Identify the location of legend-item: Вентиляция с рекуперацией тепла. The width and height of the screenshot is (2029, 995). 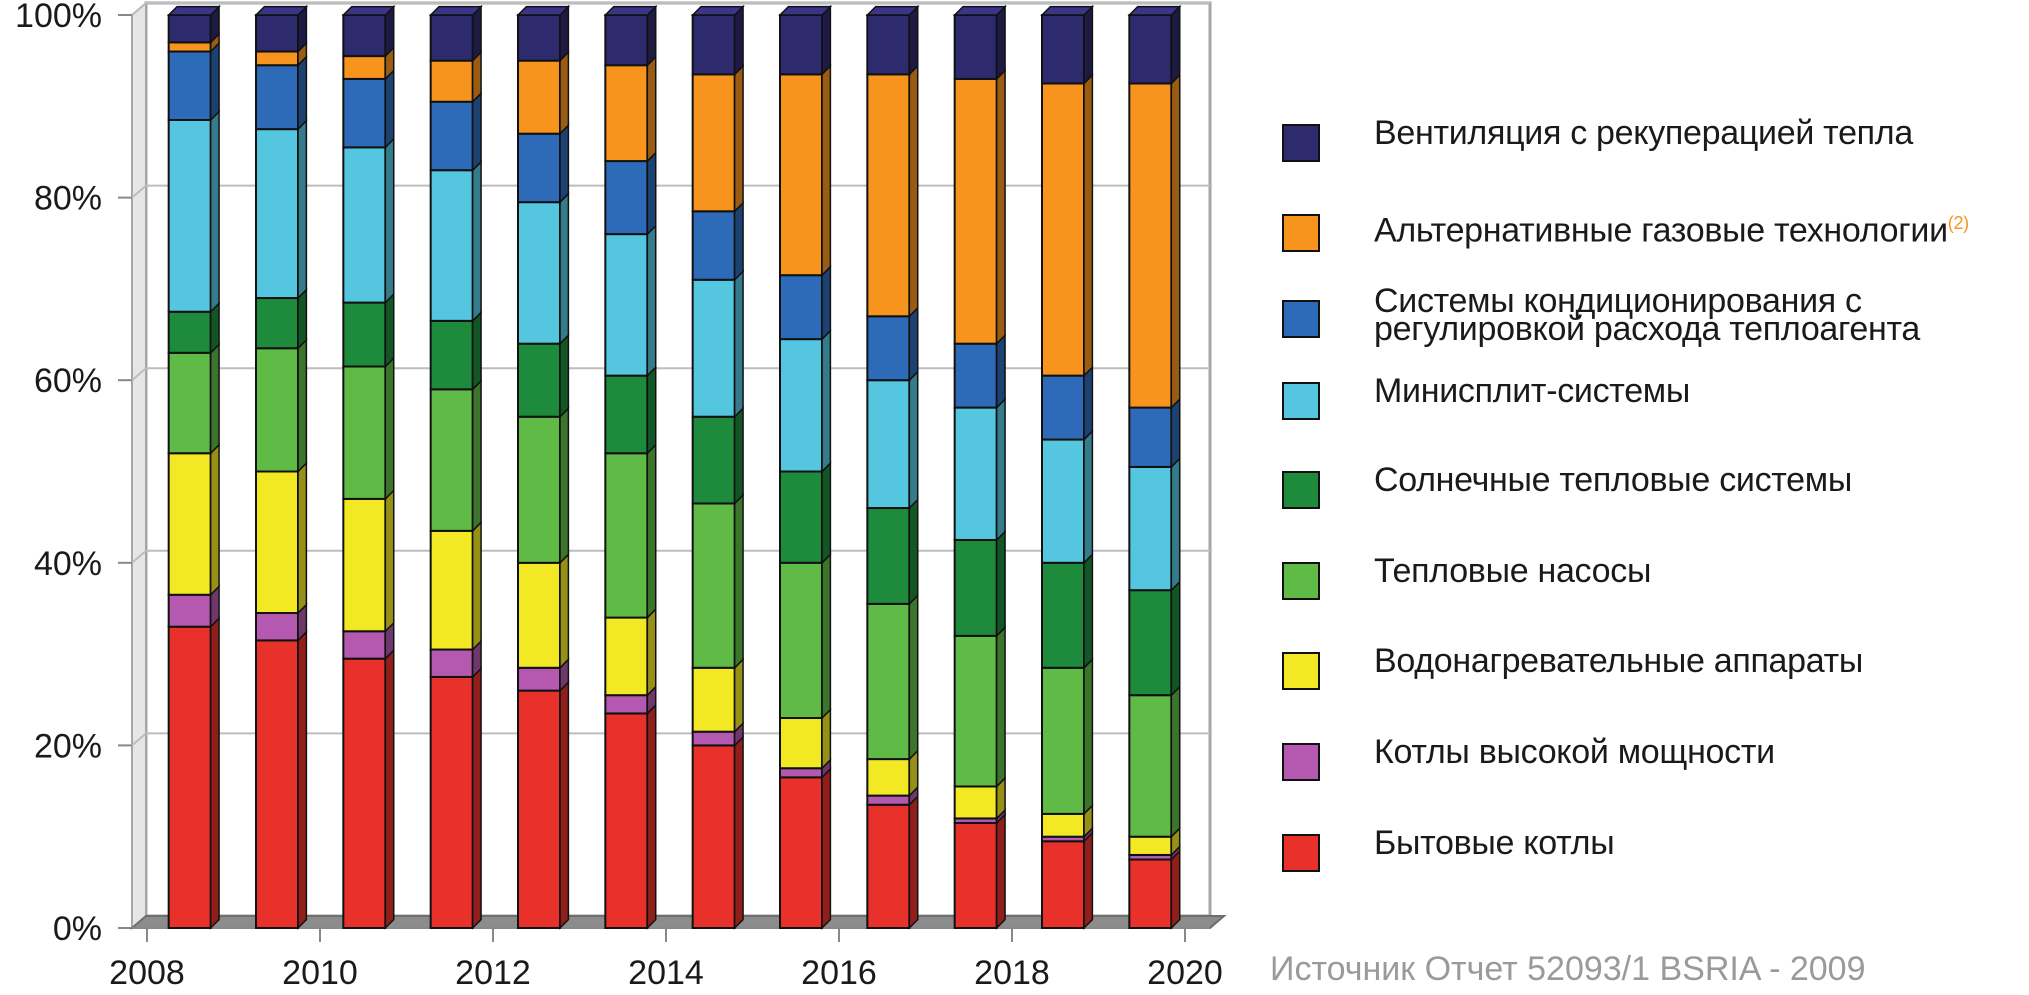
(1652, 146).